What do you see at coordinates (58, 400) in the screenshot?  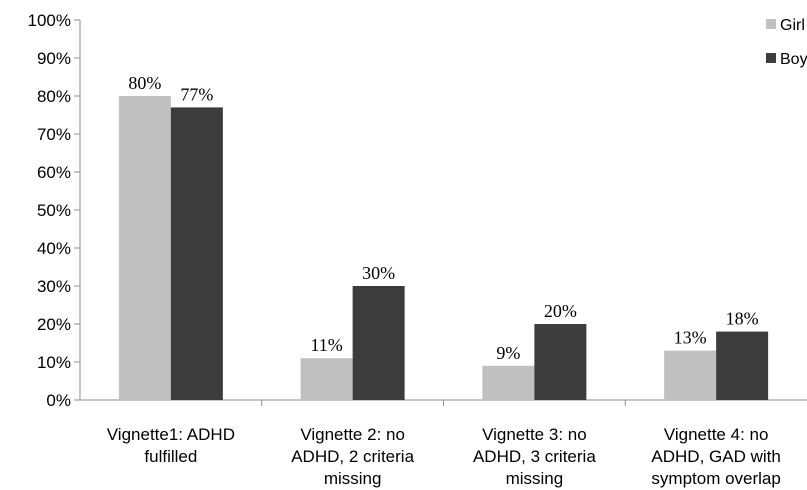 I see `y-tick-label: 0%` at bounding box center [58, 400].